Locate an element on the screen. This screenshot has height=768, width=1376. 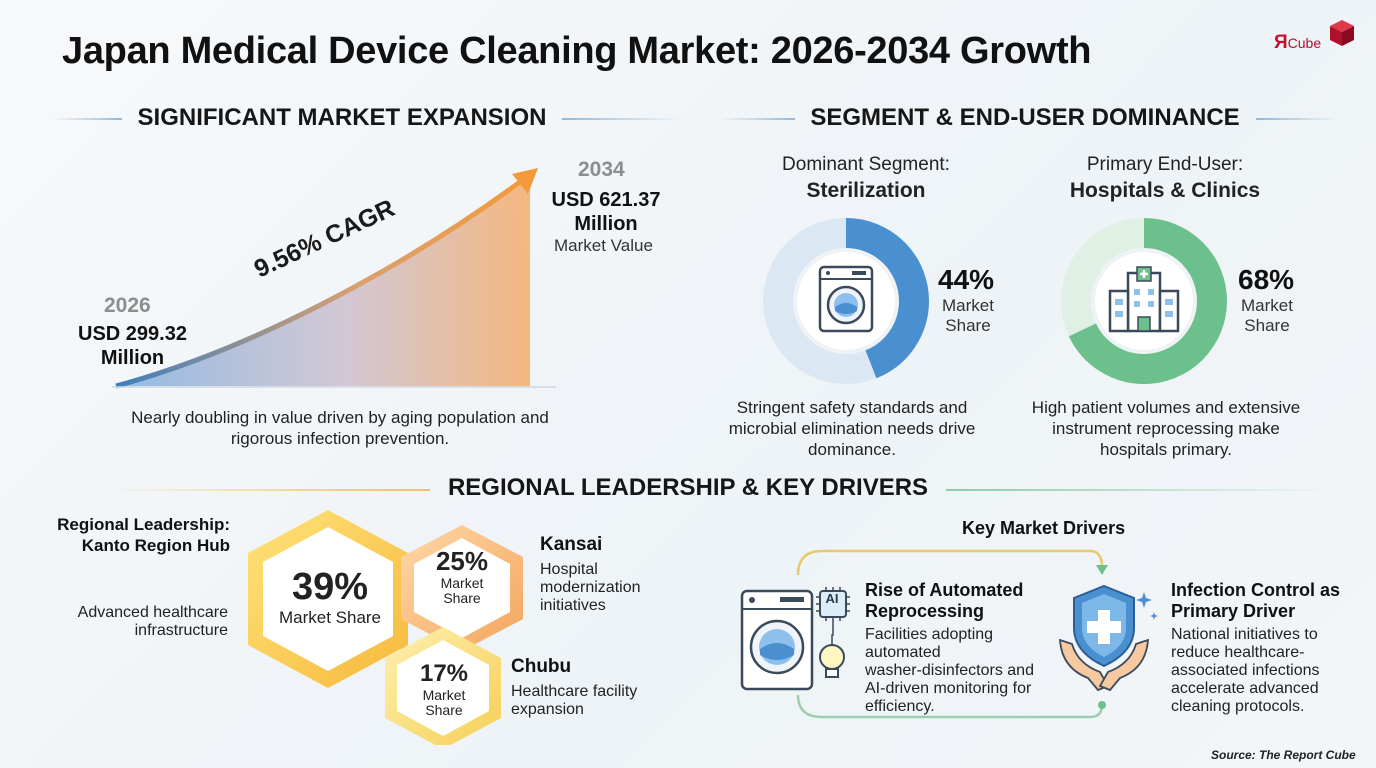
driver-body-line: associated infections is located at coordinates (1245, 670).